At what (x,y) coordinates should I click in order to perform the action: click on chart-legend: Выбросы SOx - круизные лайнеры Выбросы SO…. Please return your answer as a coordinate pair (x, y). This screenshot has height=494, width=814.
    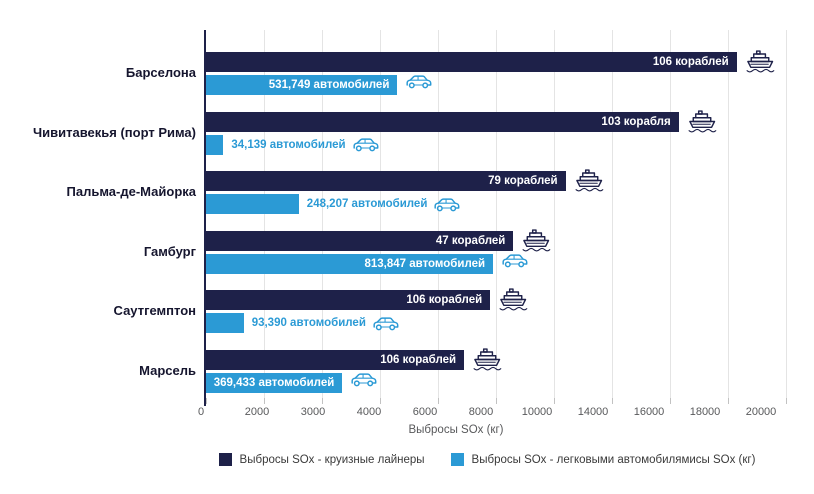
    Looking at the image, I should click on (447, 459).